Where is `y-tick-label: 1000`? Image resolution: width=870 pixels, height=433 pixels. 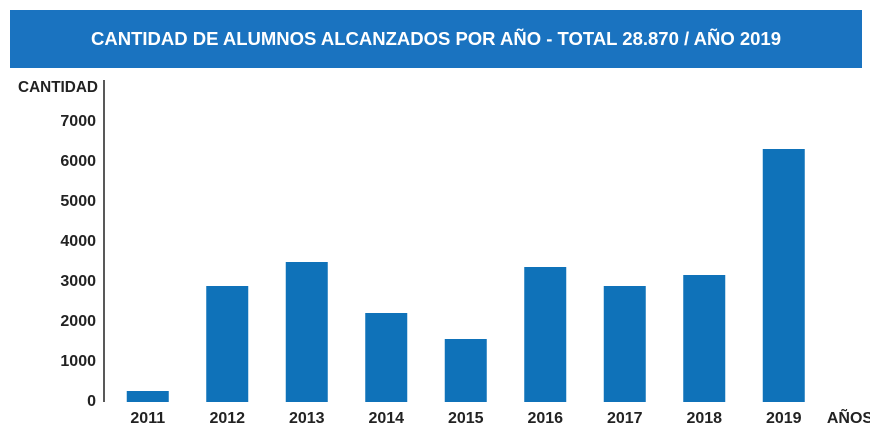 y-tick-label: 1000 is located at coordinates (78, 361).